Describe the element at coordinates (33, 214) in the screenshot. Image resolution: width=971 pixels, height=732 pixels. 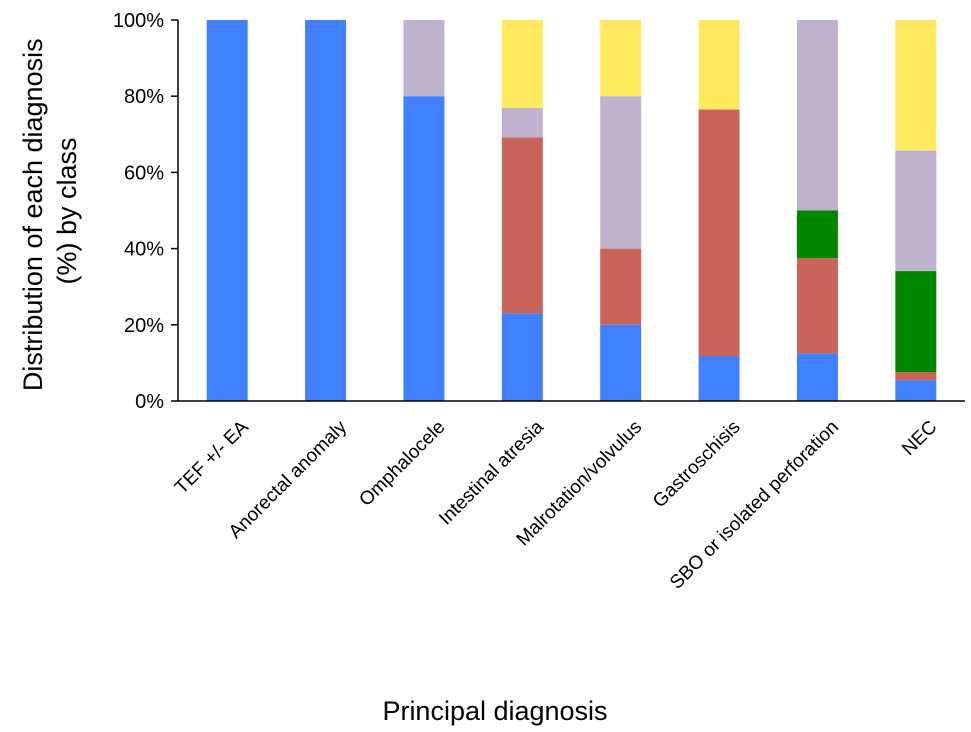
I see `y-axis-title-line-1: Distribution of each diagnosis` at that location.